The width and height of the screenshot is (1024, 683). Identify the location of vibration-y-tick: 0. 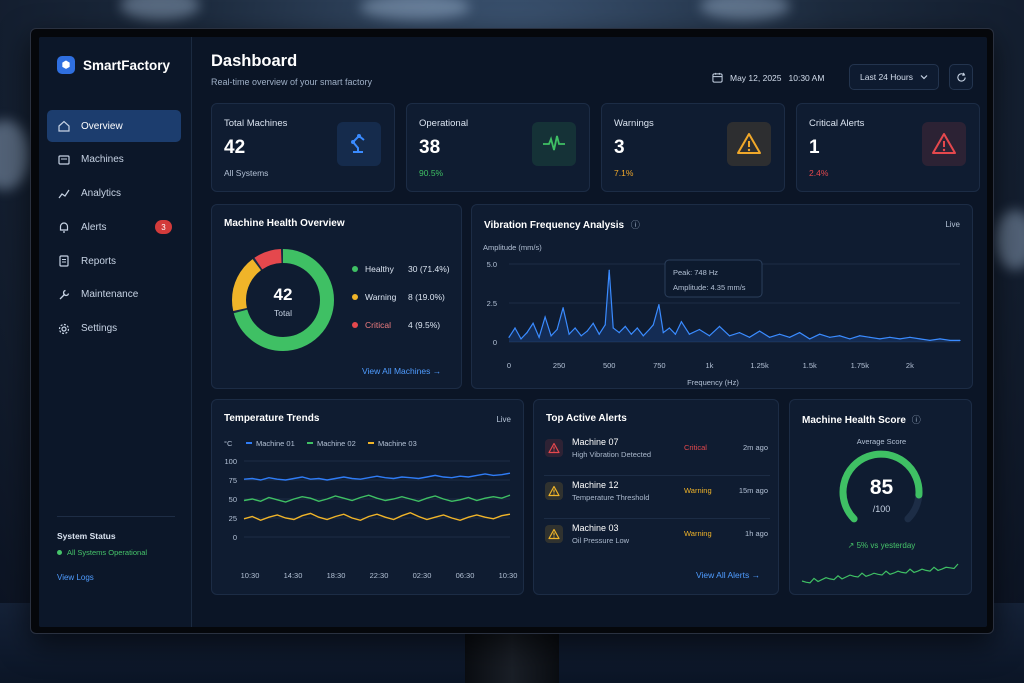
(495, 342).